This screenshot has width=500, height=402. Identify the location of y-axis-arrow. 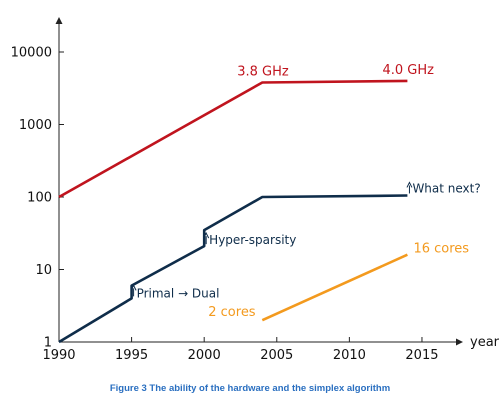
(59, 20).